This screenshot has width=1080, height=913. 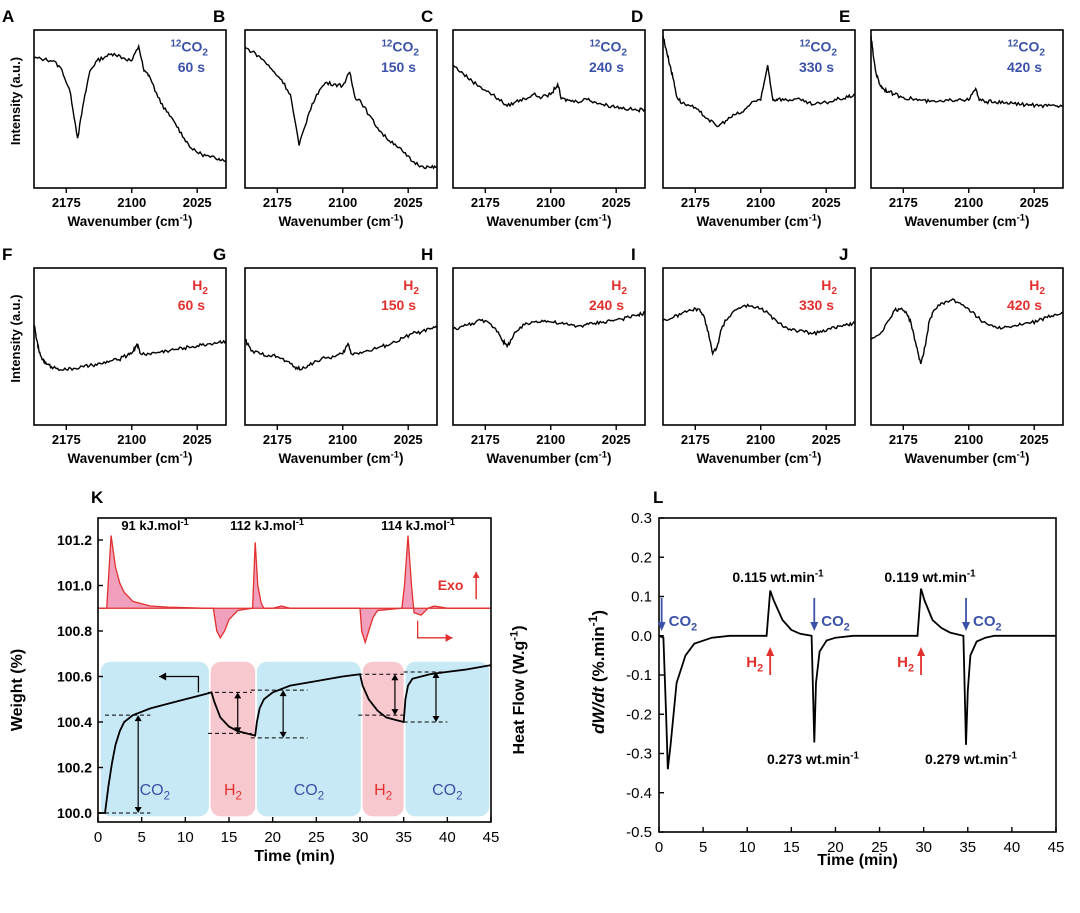 What do you see at coordinates (219, 16) in the screenshot?
I see `panel-letter: B` at bounding box center [219, 16].